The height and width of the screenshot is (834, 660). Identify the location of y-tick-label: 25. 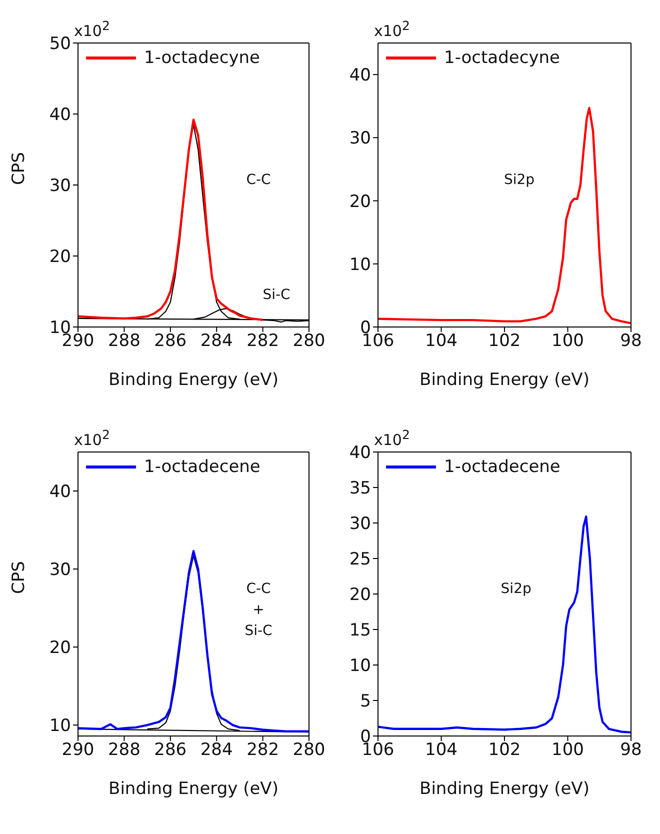
(360, 560).